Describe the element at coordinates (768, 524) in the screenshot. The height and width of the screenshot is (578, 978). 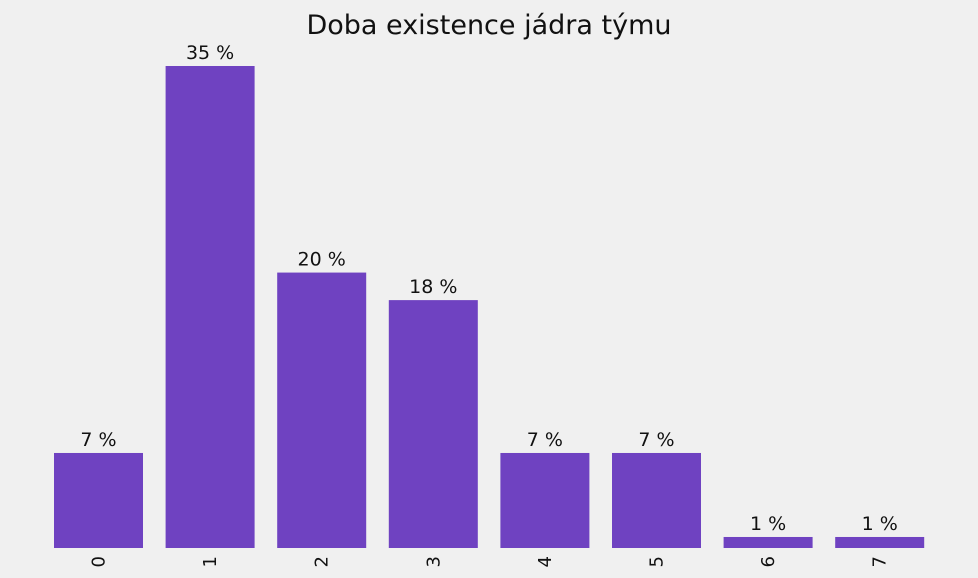
I see `data-label-6: 1 %` at that location.